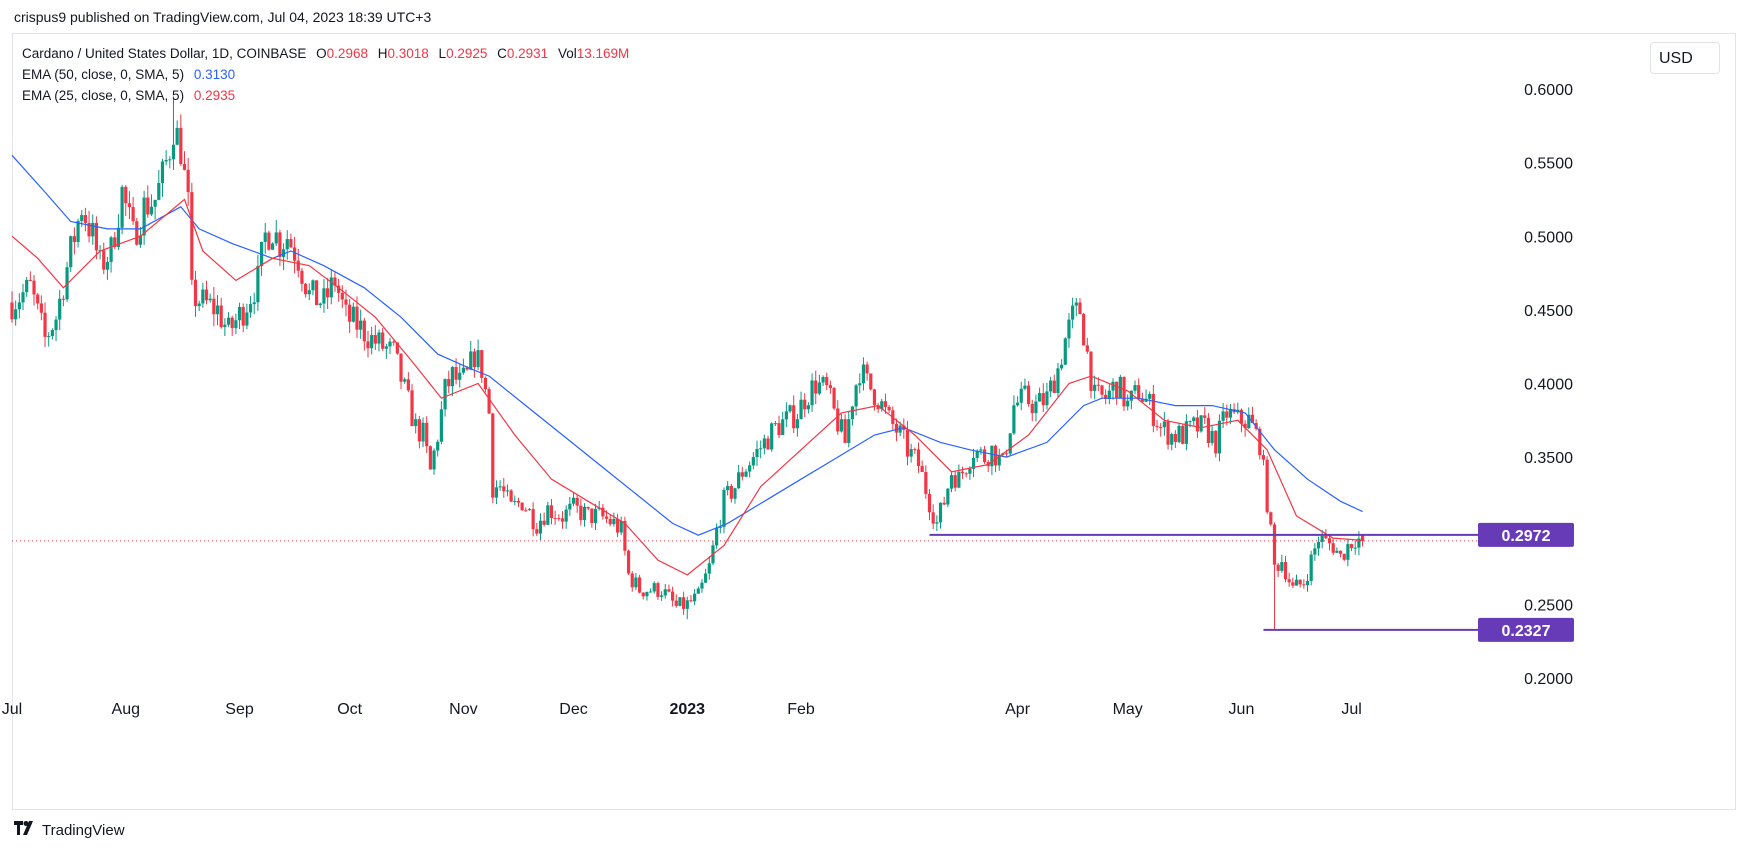  What do you see at coordinates (1242, 709) in the screenshot?
I see `x-tick-label: Jun` at bounding box center [1242, 709].